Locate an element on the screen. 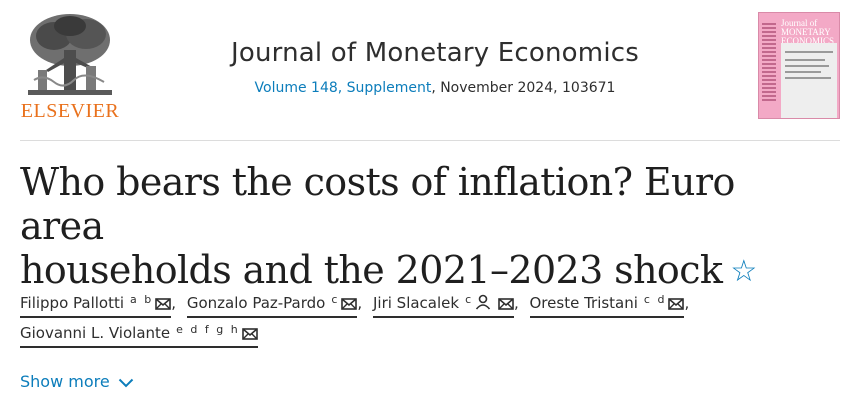  show-more-label: Show more is located at coordinates (65, 381).